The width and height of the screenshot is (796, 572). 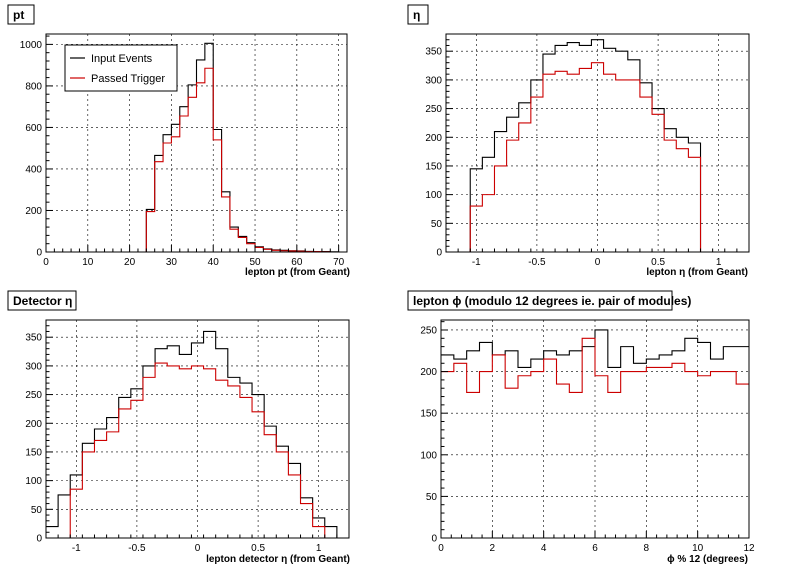 What do you see at coordinates (339, 262) in the screenshot?
I see `x-tick-label: 70` at bounding box center [339, 262].